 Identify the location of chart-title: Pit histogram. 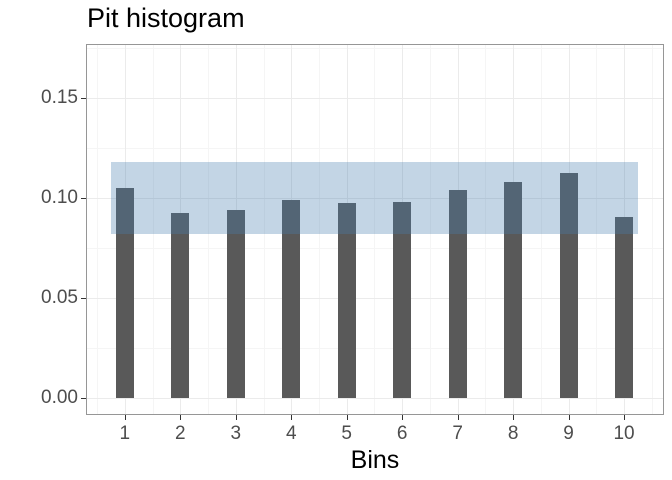
(166, 18).